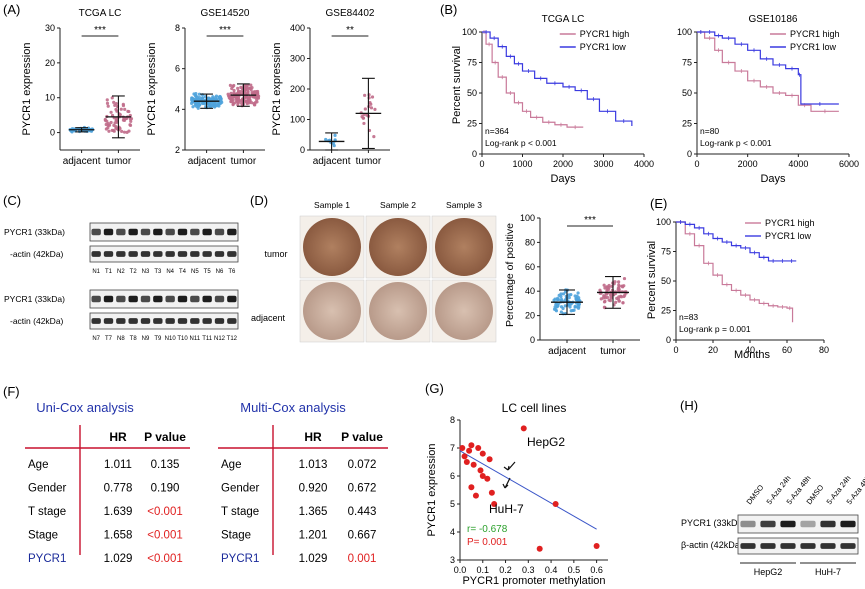 Image resolution: width=865 pixels, height=589 pixels. I want to click on lane-label: T6, so click(232, 272).